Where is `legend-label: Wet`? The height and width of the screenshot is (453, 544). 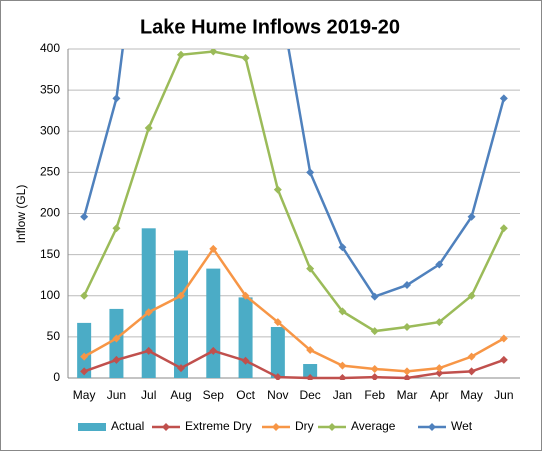 legend-label: Wet is located at coordinates (462, 426).